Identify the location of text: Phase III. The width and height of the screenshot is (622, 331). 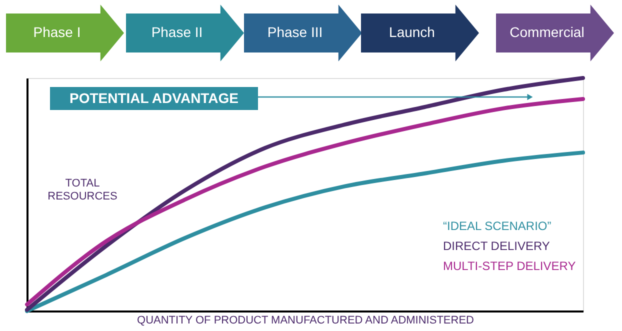
(295, 32).